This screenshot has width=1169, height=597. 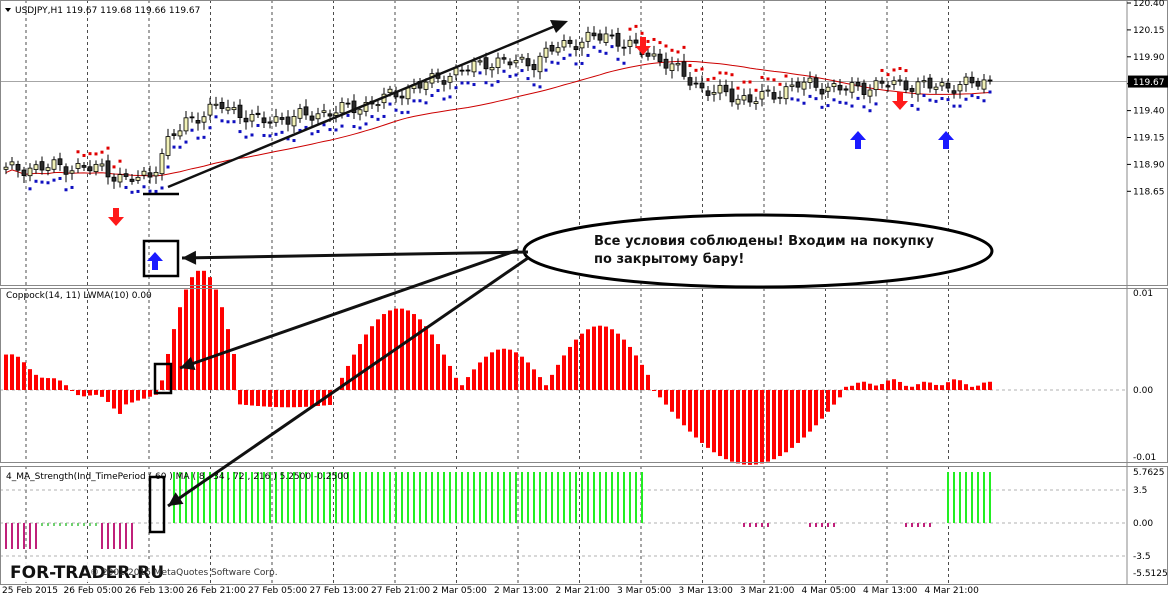 I want to click on signal-bar-box, so click(x=161, y=258).